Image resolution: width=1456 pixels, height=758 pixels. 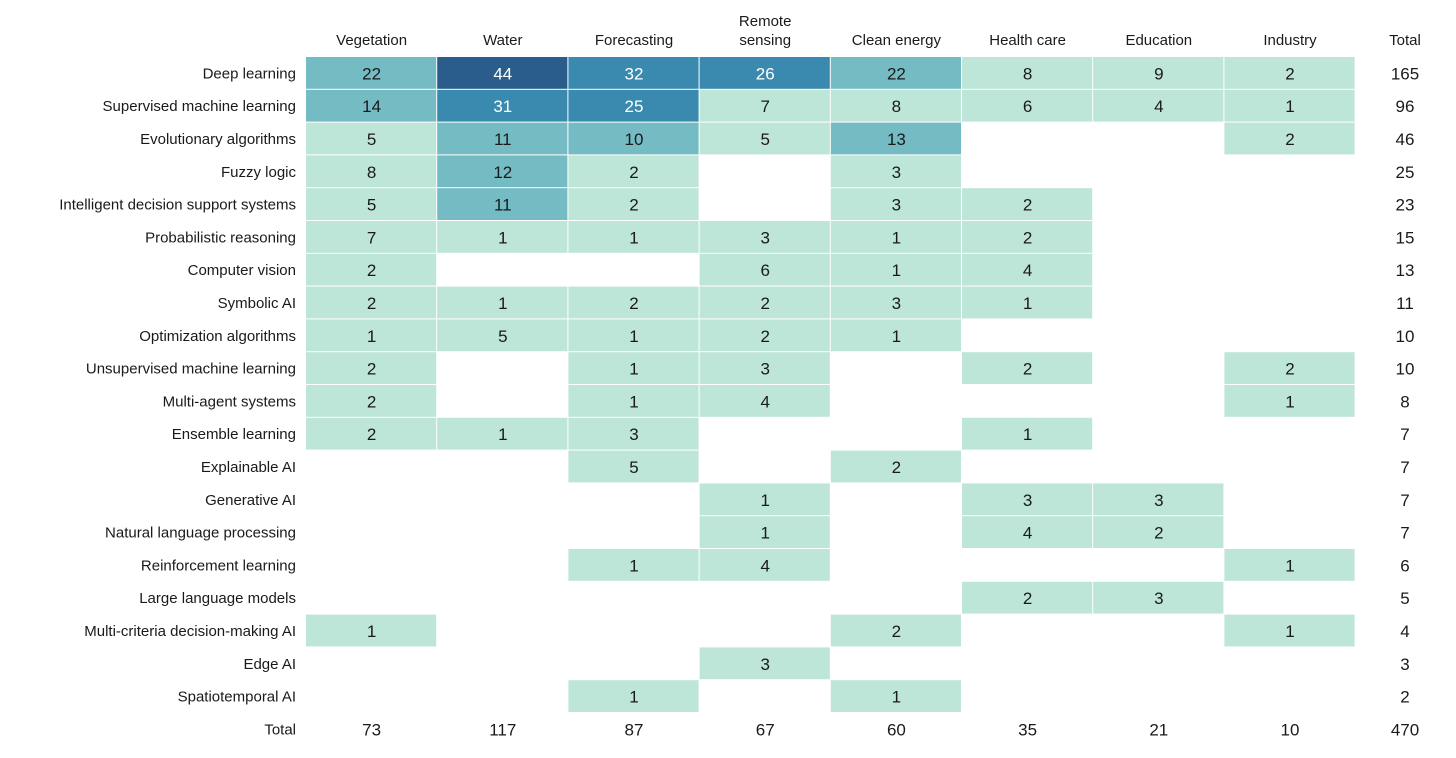 I want to click on column-header-water: Water, so click(x=502, y=40).